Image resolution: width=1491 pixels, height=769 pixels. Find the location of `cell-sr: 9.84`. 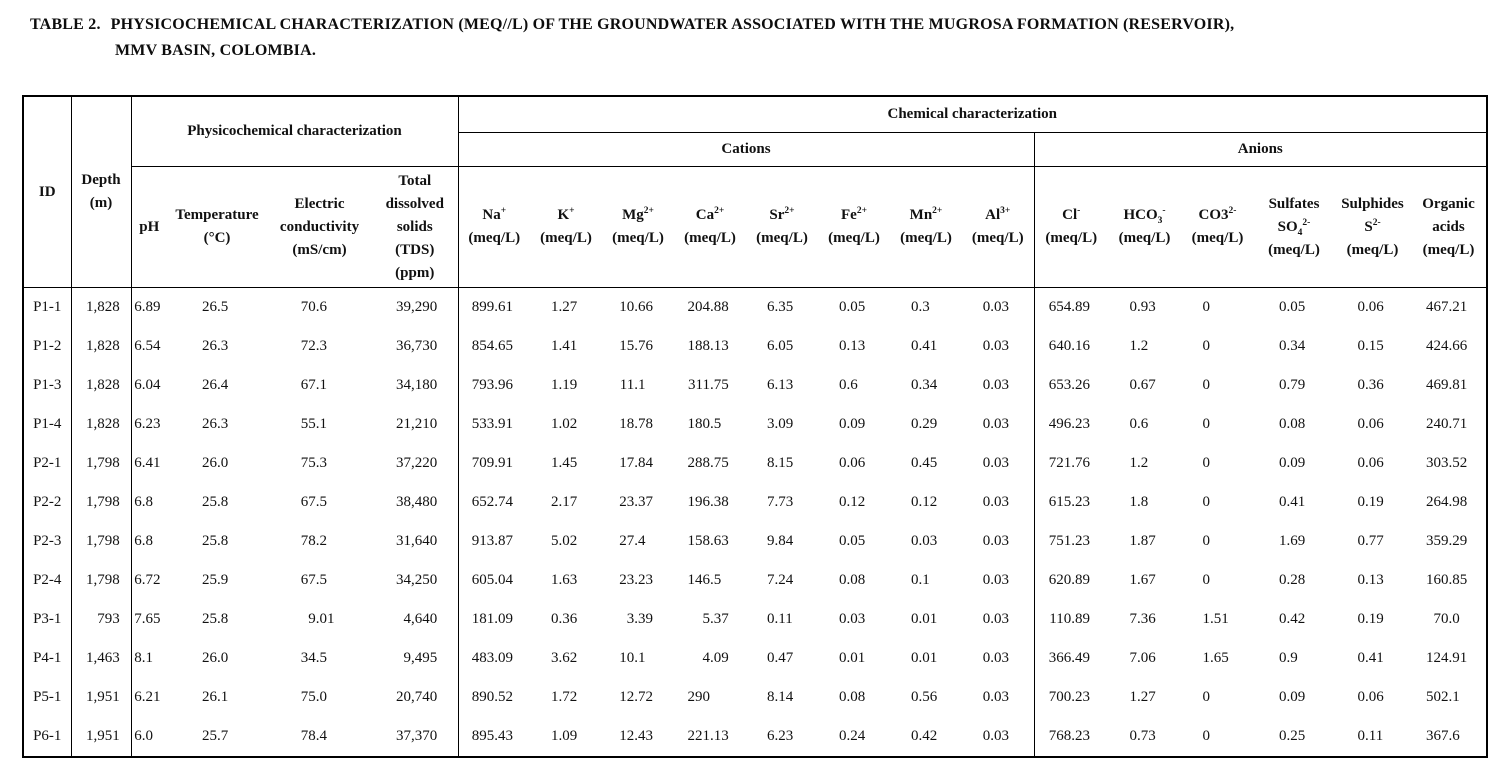

cell-sr: 9.84 is located at coordinates (780, 541).